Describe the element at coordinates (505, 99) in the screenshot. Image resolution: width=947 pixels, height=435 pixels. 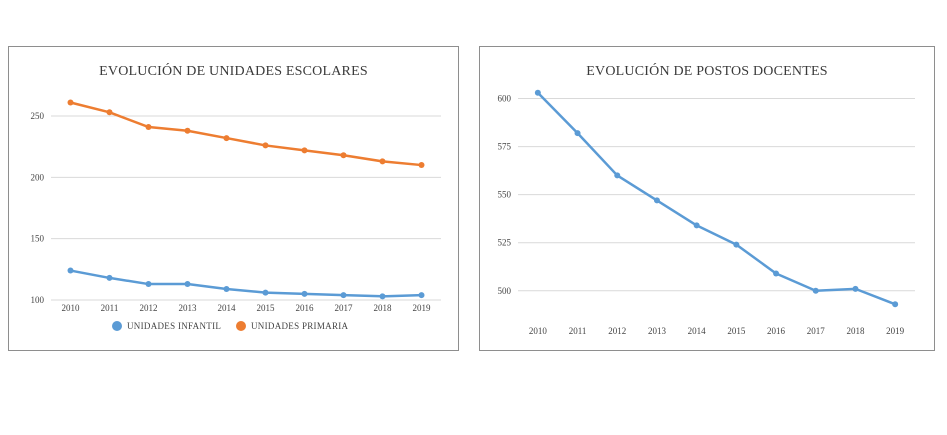
I see `y-tick-label: 600` at that location.